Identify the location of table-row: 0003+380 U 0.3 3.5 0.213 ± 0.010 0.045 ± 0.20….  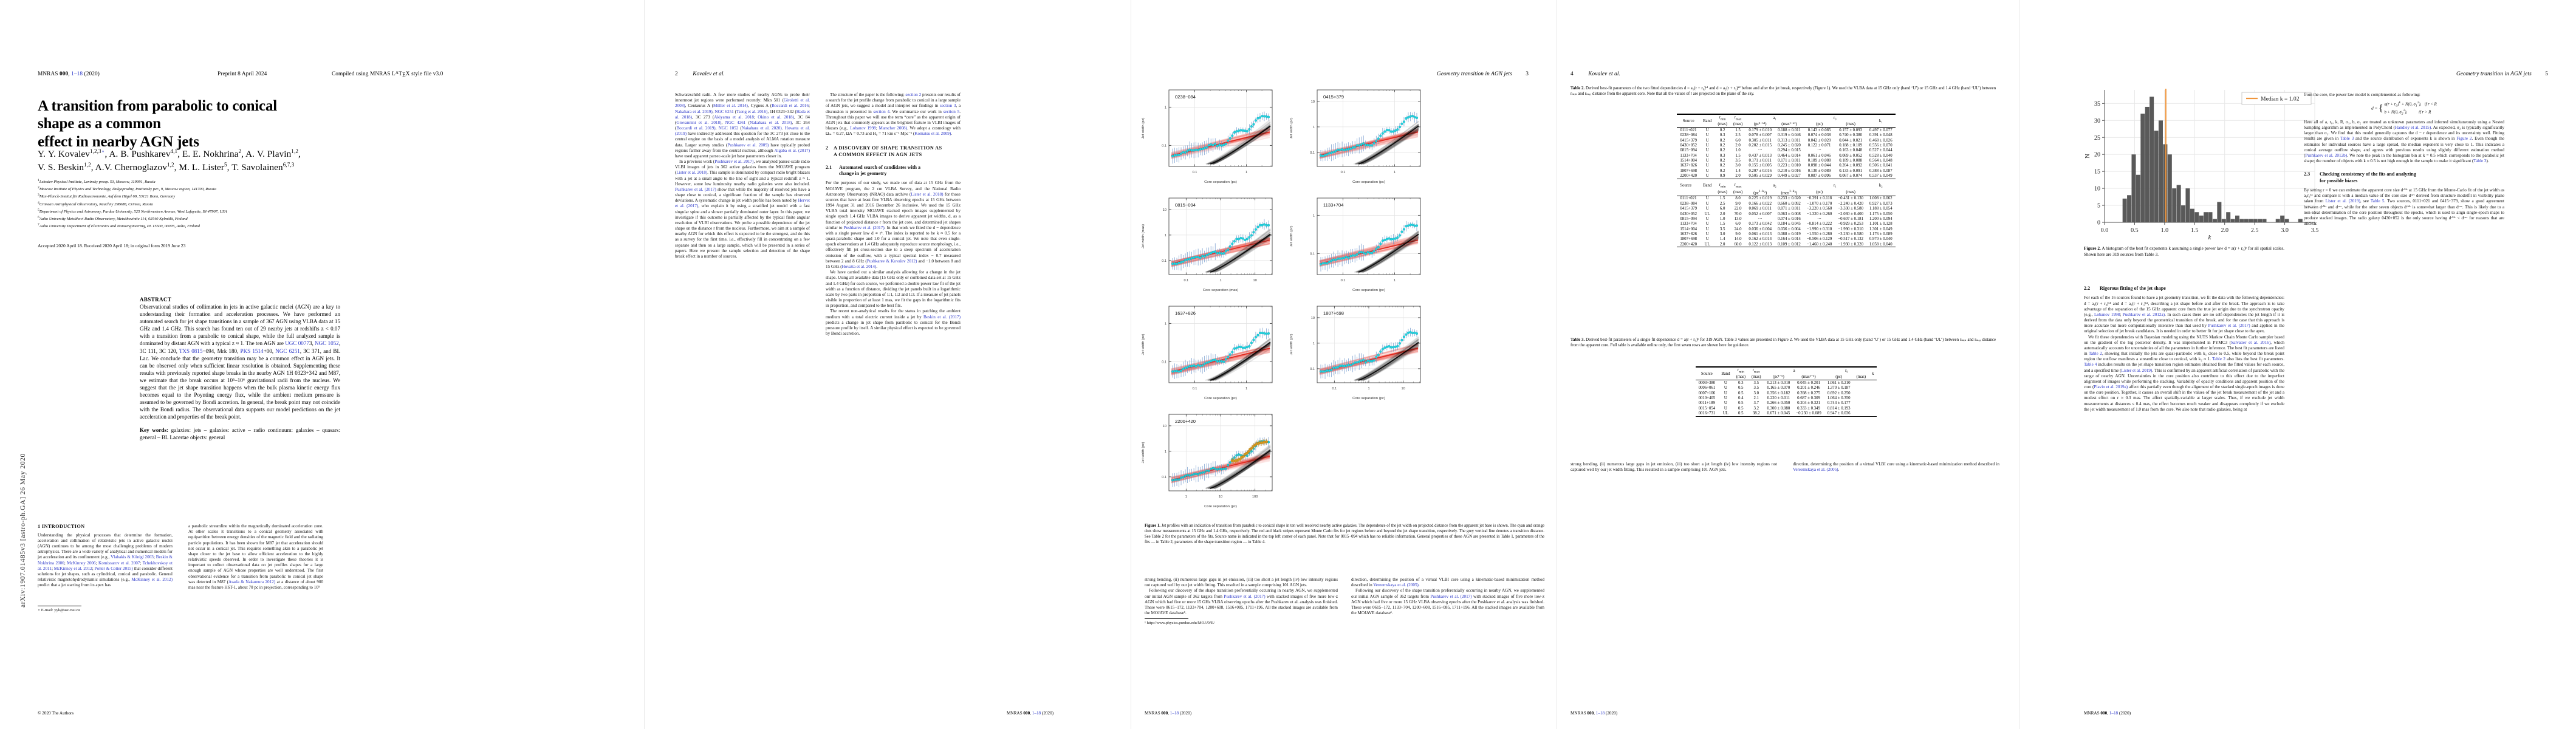
(1786, 383).